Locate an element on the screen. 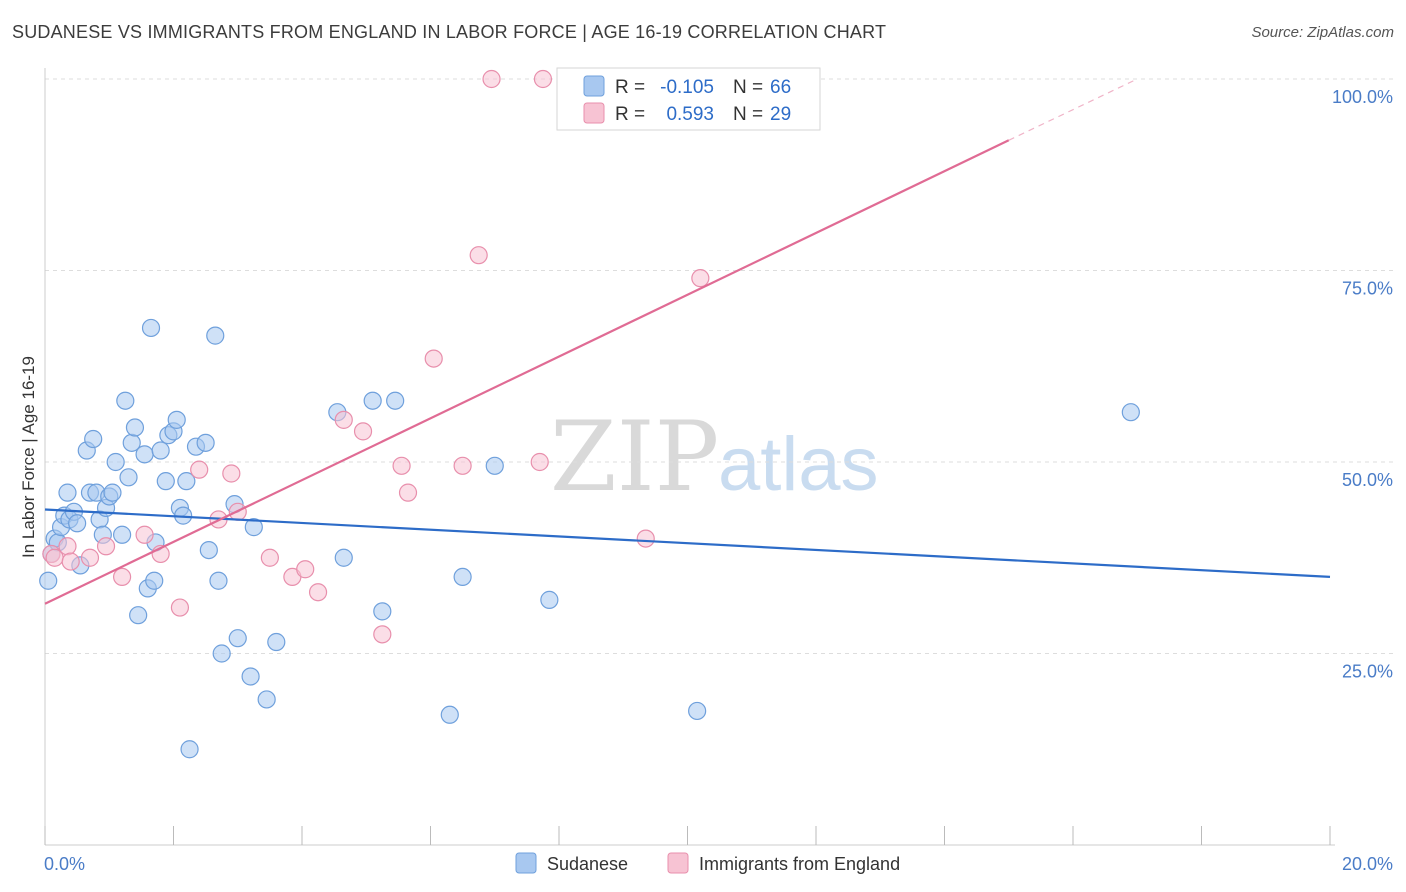  x-tick-label-min: 0.0% is located at coordinates (64, 864).